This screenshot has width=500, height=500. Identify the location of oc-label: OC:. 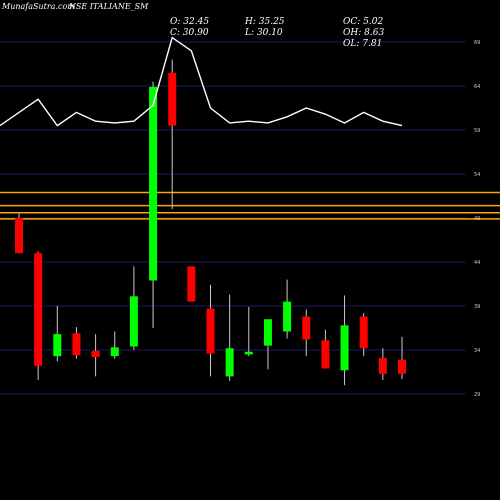
(352, 22).